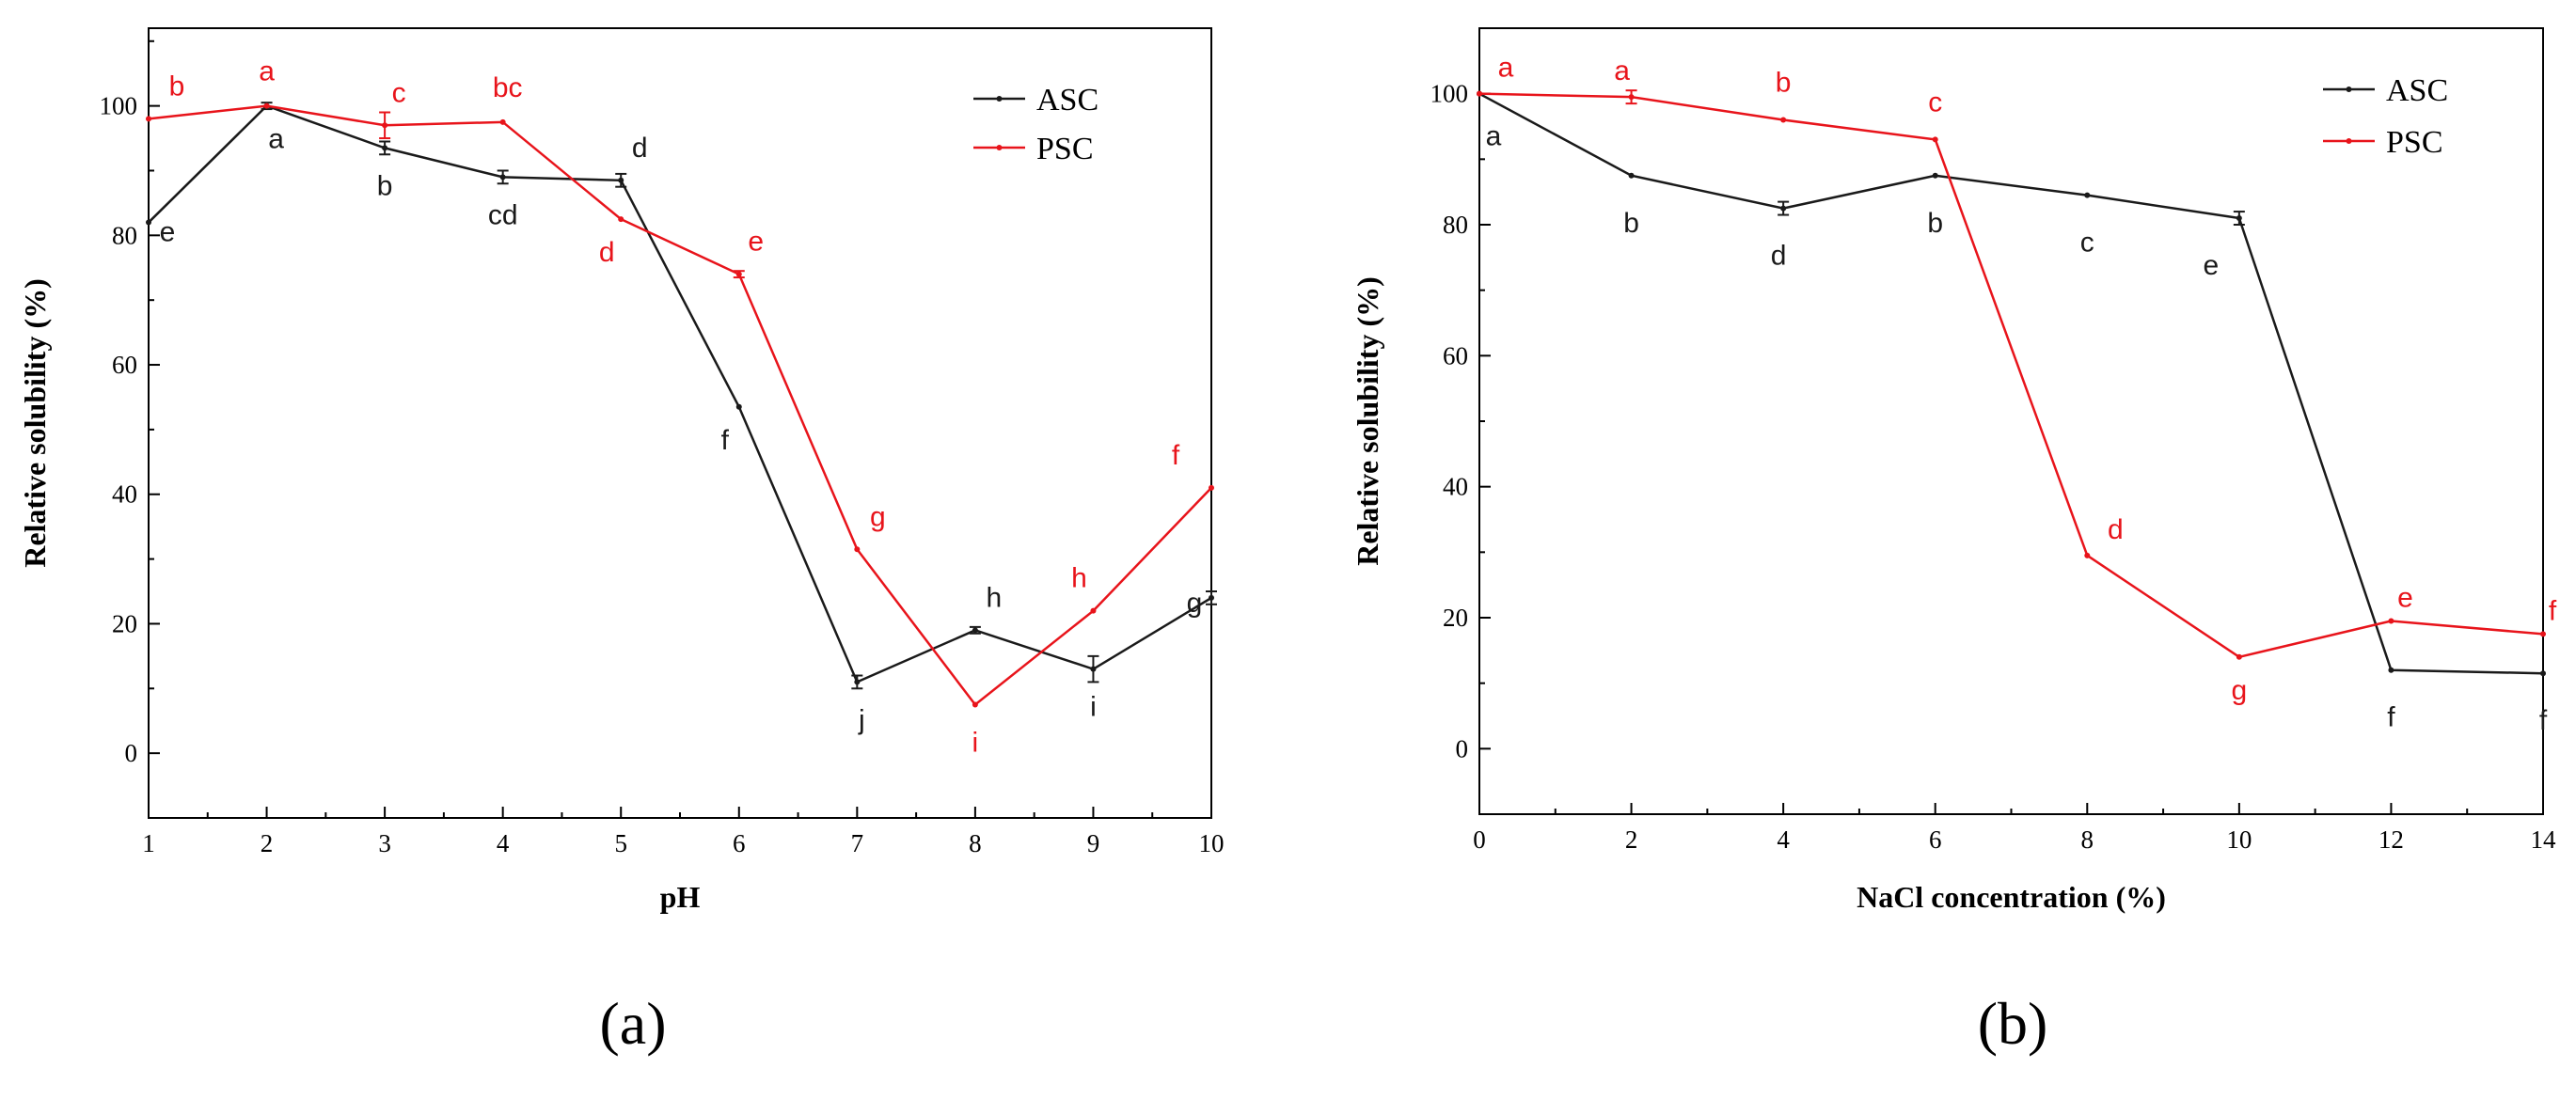  Describe the element at coordinates (131, 753) in the screenshot. I see `y-tick-label: 0` at that location.